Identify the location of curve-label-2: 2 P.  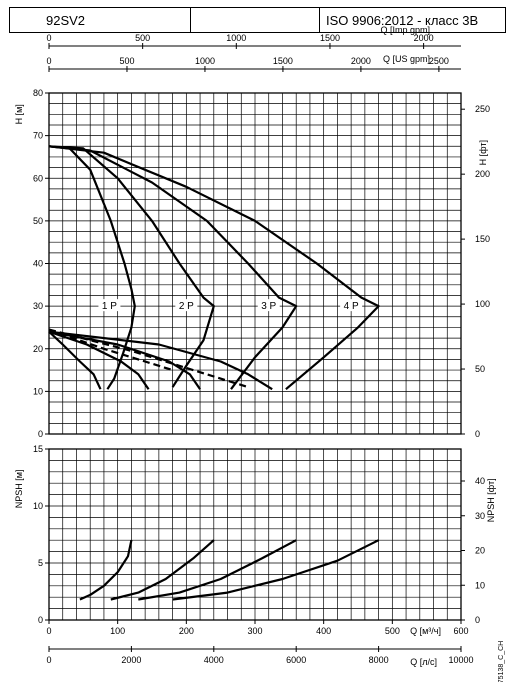
(186, 306).